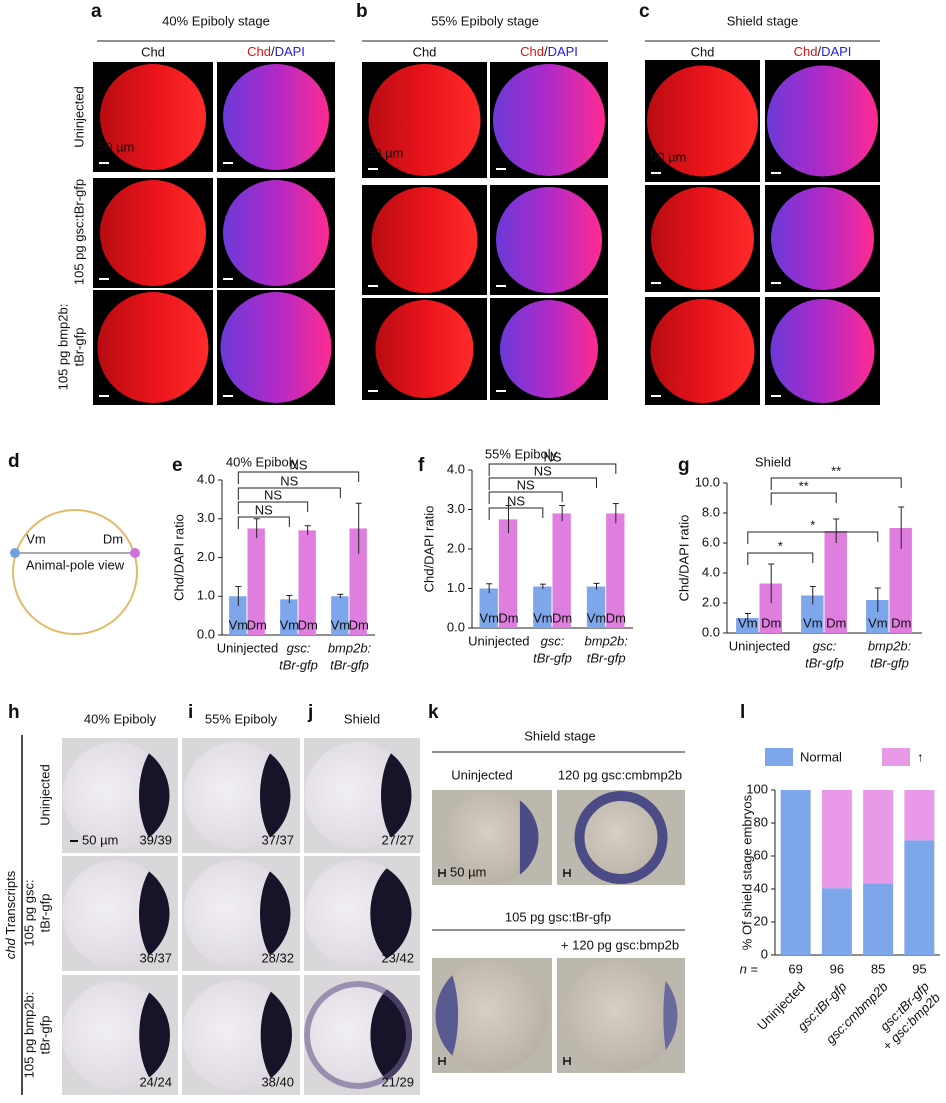  Describe the element at coordinates (206, 633) in the screenshot. I see `y-tick-label: 0.0` at that location.